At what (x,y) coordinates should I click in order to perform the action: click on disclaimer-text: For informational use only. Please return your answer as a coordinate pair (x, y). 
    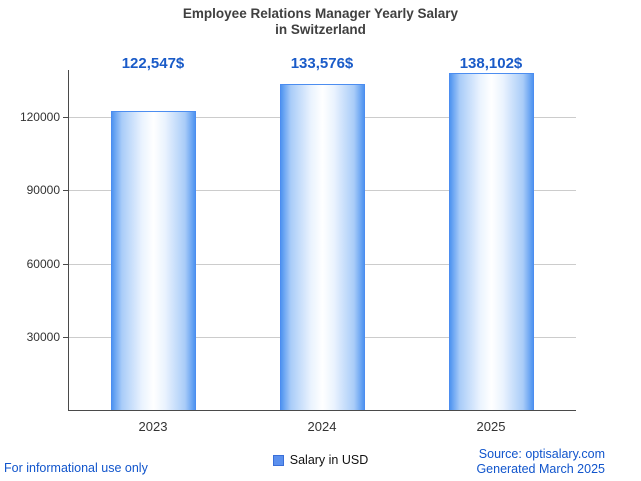
    Looking at the image, I should click on (76, 468).